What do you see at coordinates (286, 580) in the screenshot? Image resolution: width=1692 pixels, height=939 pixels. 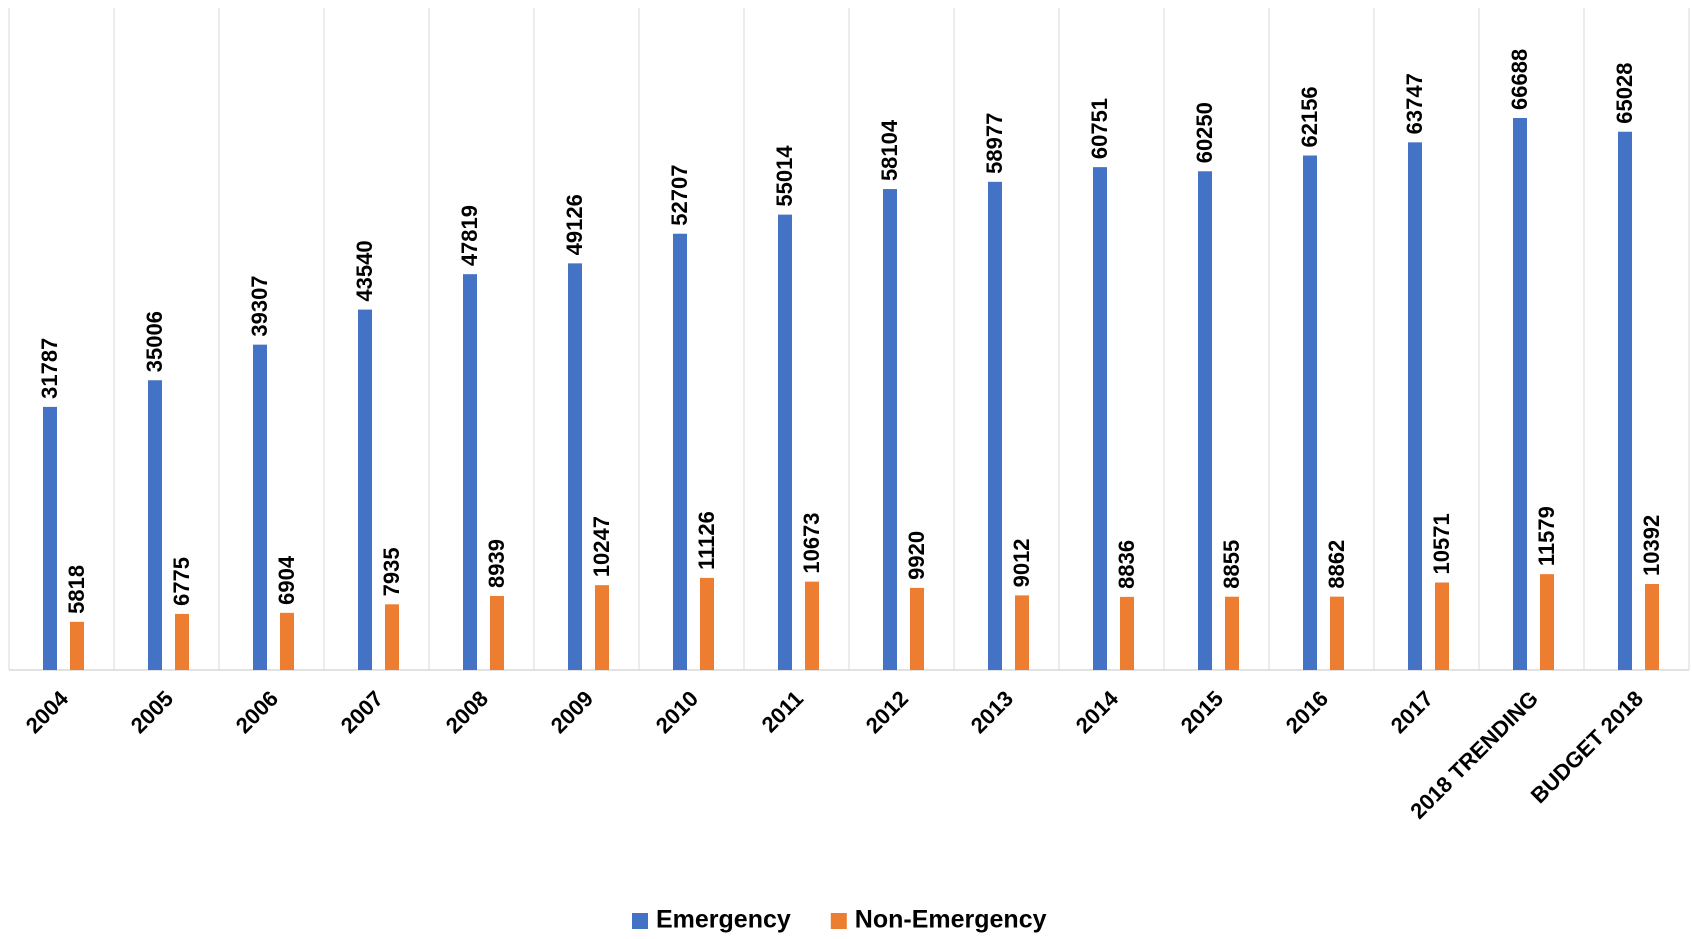 I see `value-label: 6904` at bounding box center [286, 580].